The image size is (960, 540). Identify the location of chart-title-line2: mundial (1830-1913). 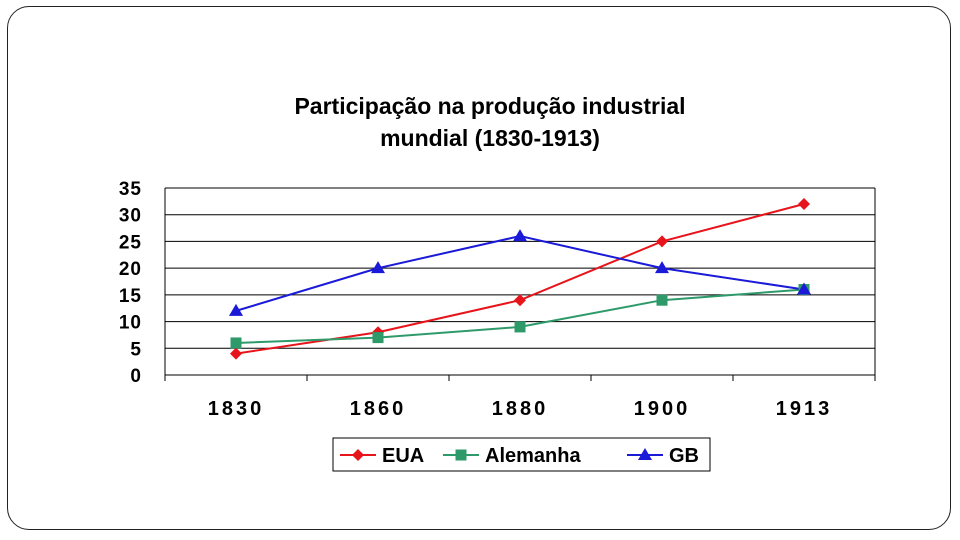
(490, 138).